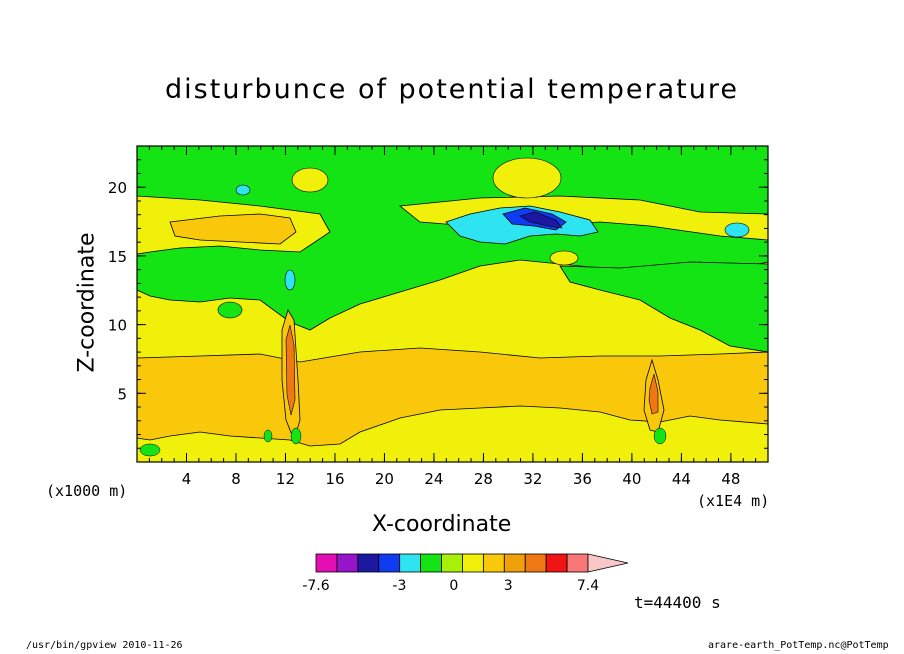 This screenshot has height=654, width=904. I want to click on colorbar-tick-label: -3, so click(399, 586).